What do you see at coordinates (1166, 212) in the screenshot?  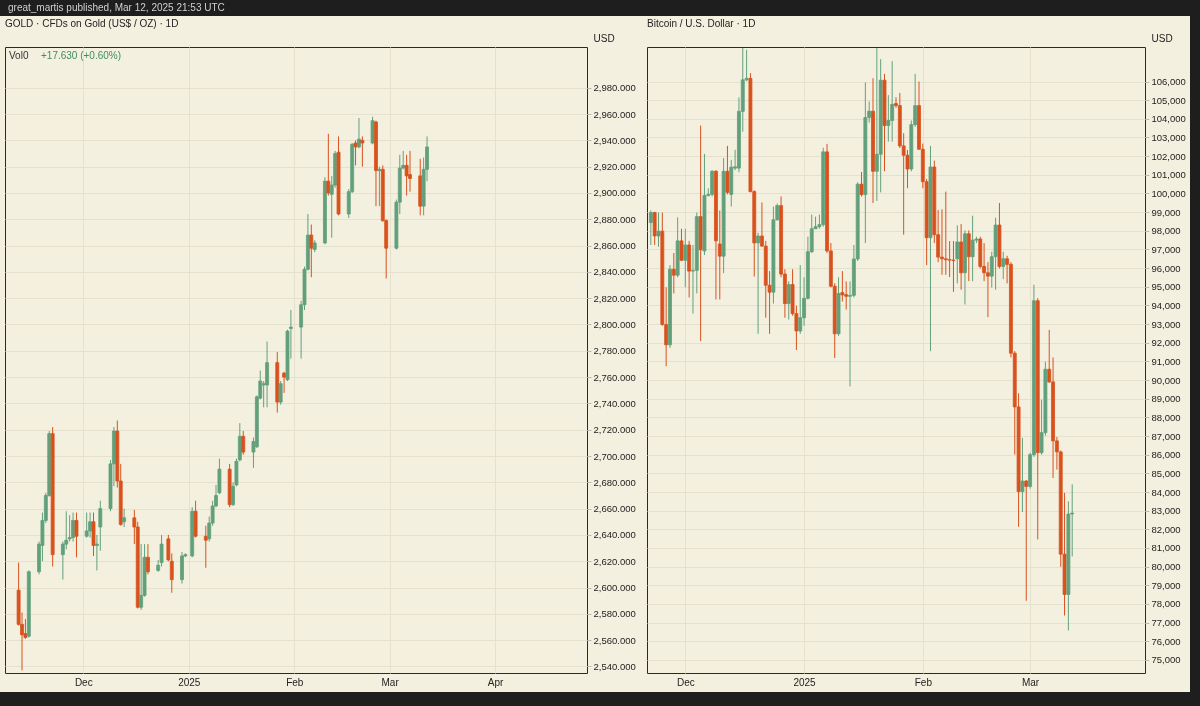 I see `y-tick-label: 99,000` at bounding box center [1166, 212].